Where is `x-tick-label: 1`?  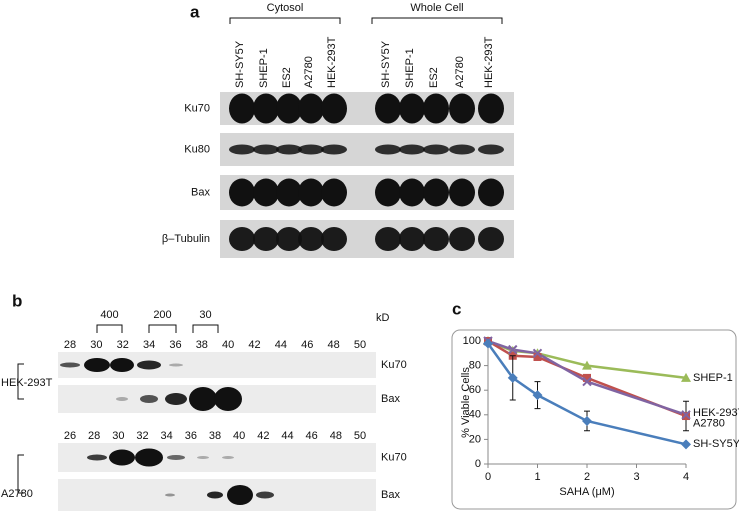 x-tick-label: 1 is located at coordinates (537, 477).